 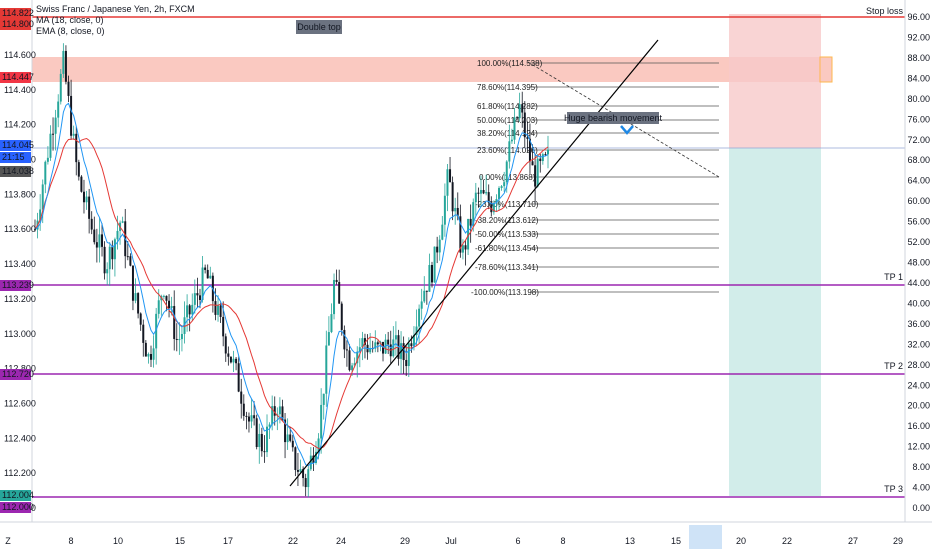 I want to click on price-tag-label: 114.822, so click(x=18, y=13).